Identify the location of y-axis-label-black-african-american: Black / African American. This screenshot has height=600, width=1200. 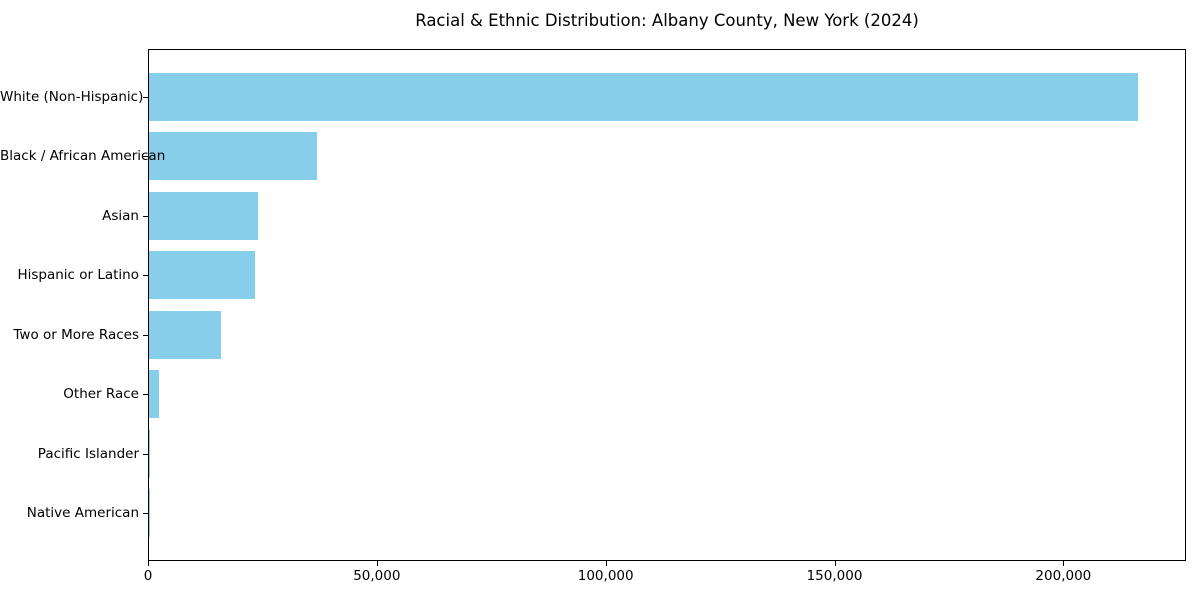
(83, 156).